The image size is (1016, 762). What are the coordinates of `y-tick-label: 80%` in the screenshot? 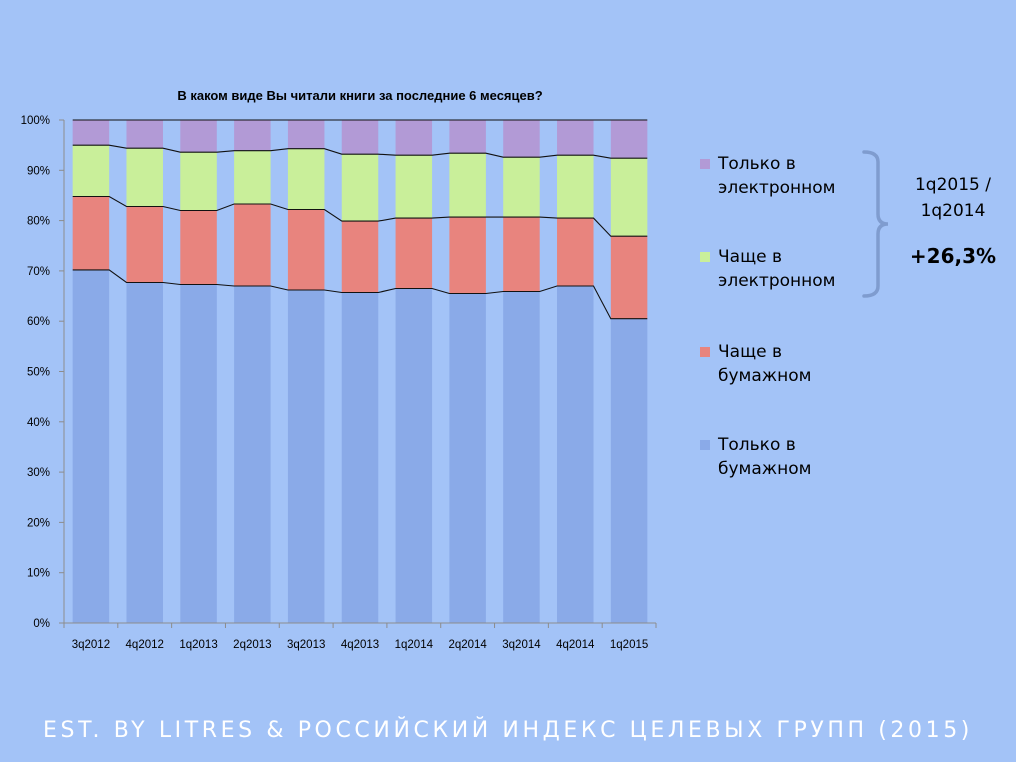 It's located at (38, 222).